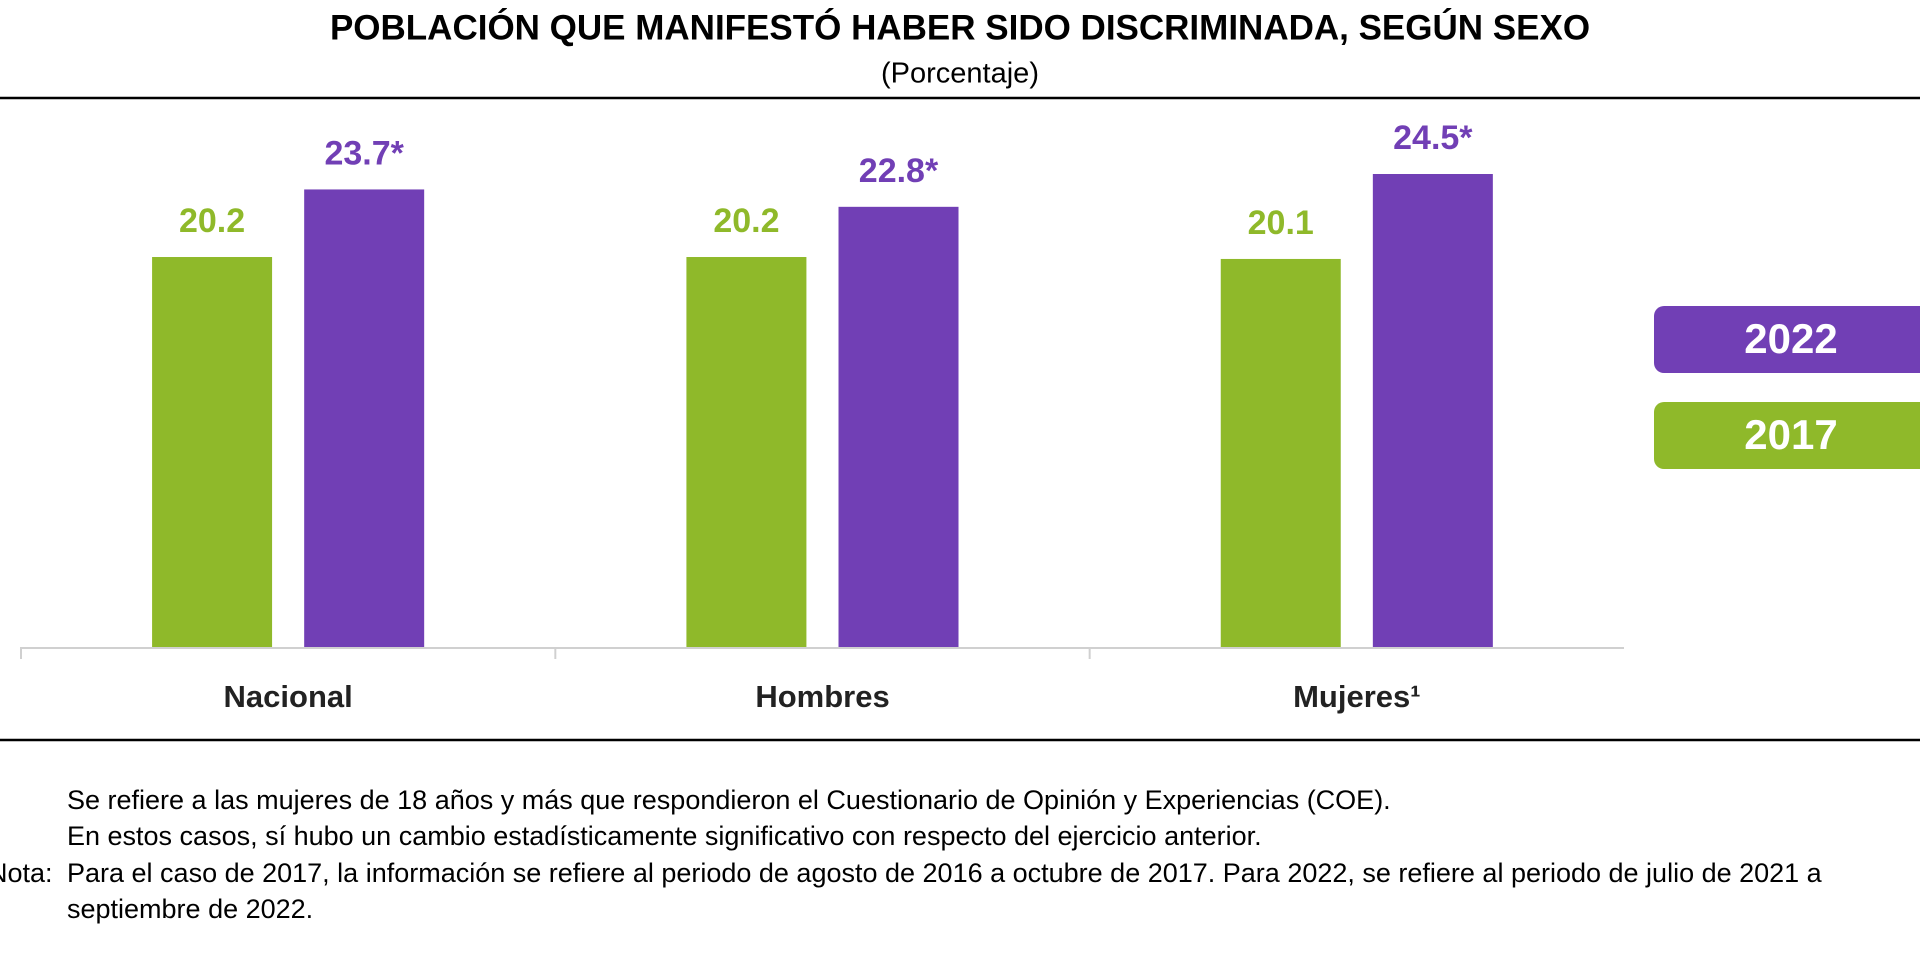  What do you see at coordinates (1790, 434) in the screenshot?
I see `legend-label: 2017` at bounding box center [1790, 434].